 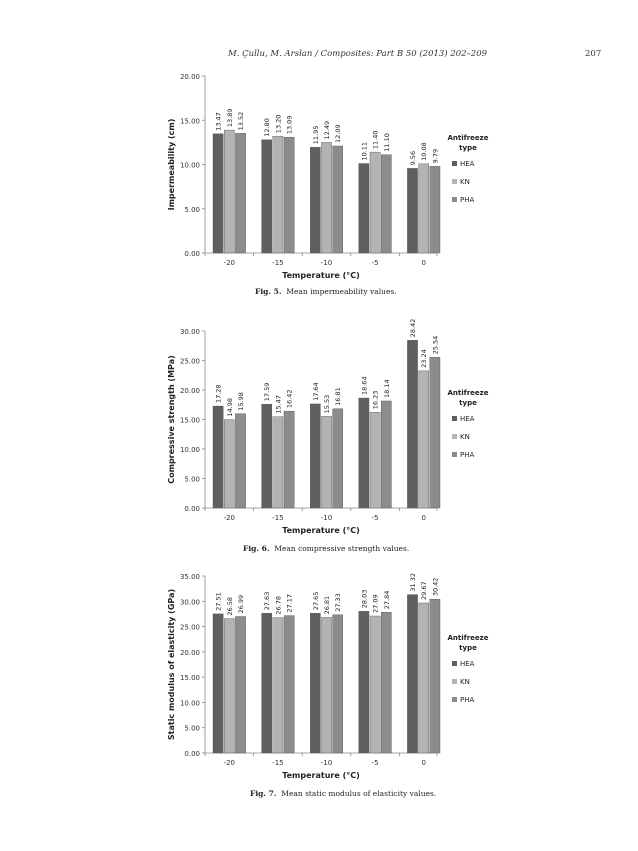 I want to click on data-label: 18.14, so click(x=387, y=388).